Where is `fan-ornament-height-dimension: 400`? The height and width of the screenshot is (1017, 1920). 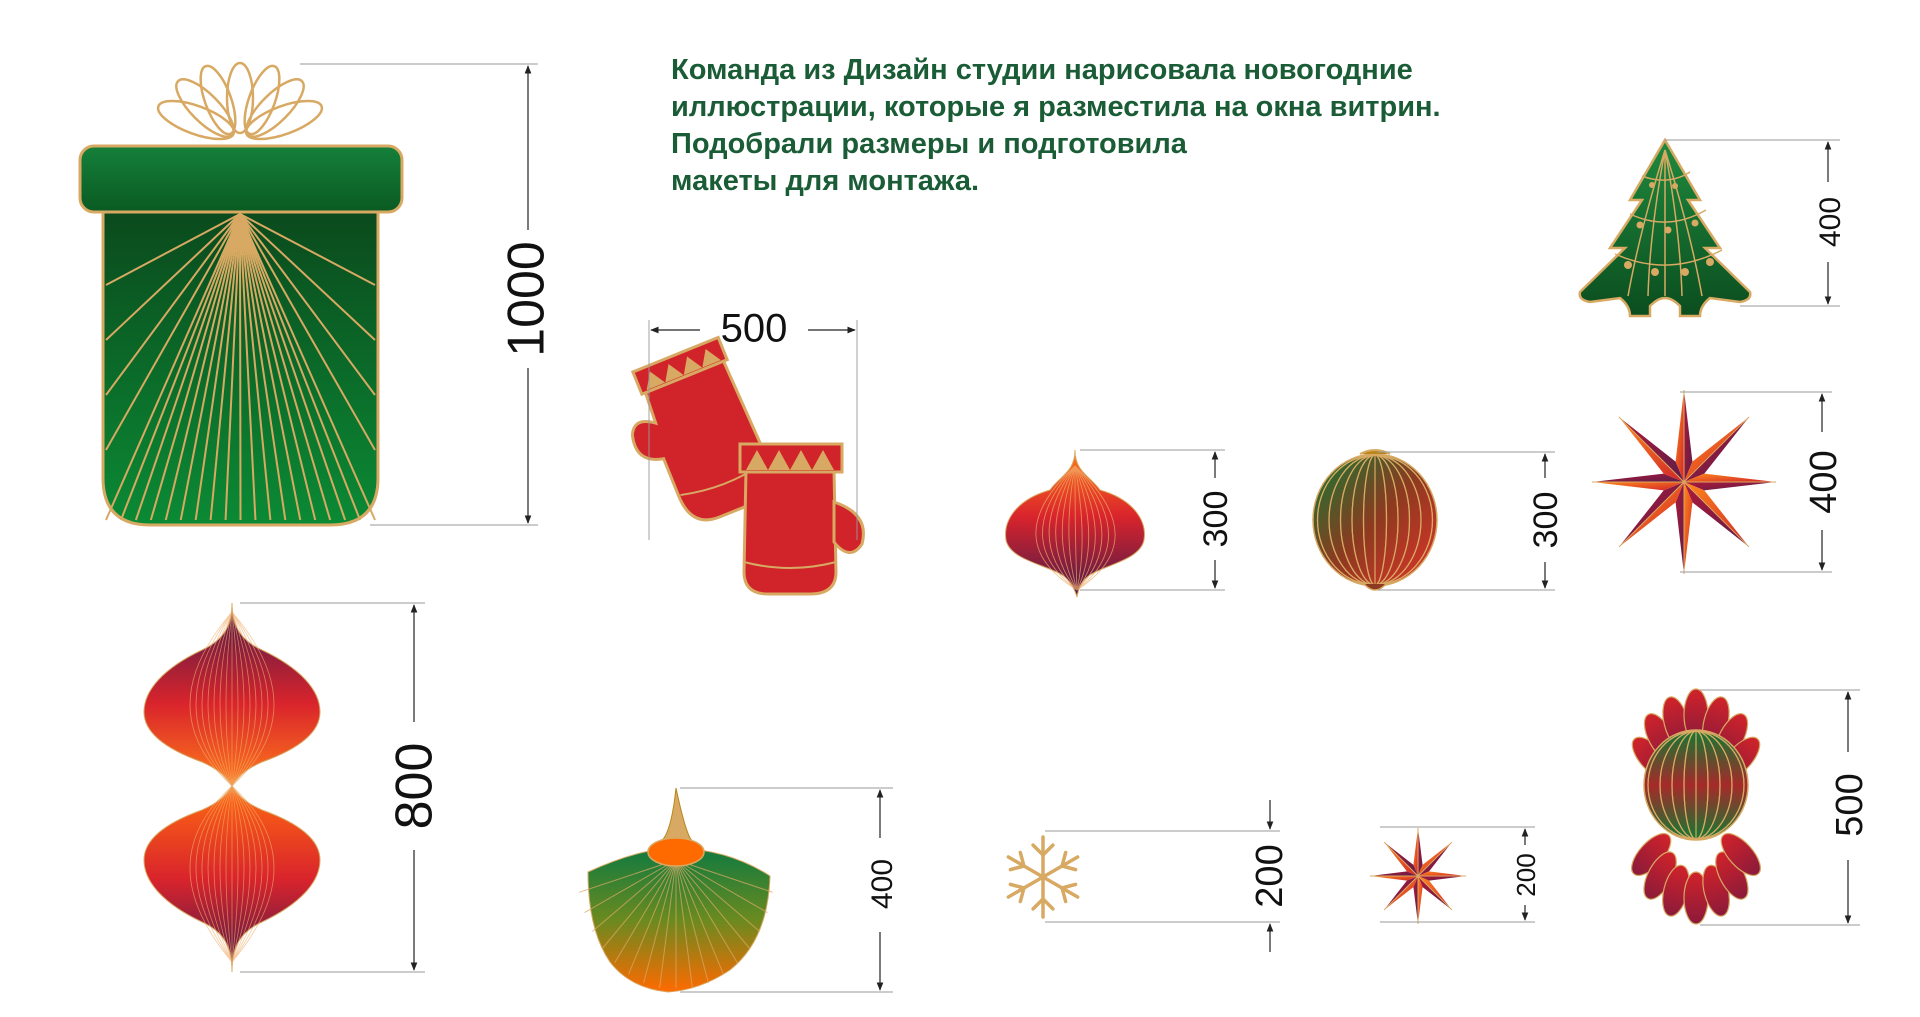
fan-ornament-height-dimension: 400 is located at coordinates (789, 890).